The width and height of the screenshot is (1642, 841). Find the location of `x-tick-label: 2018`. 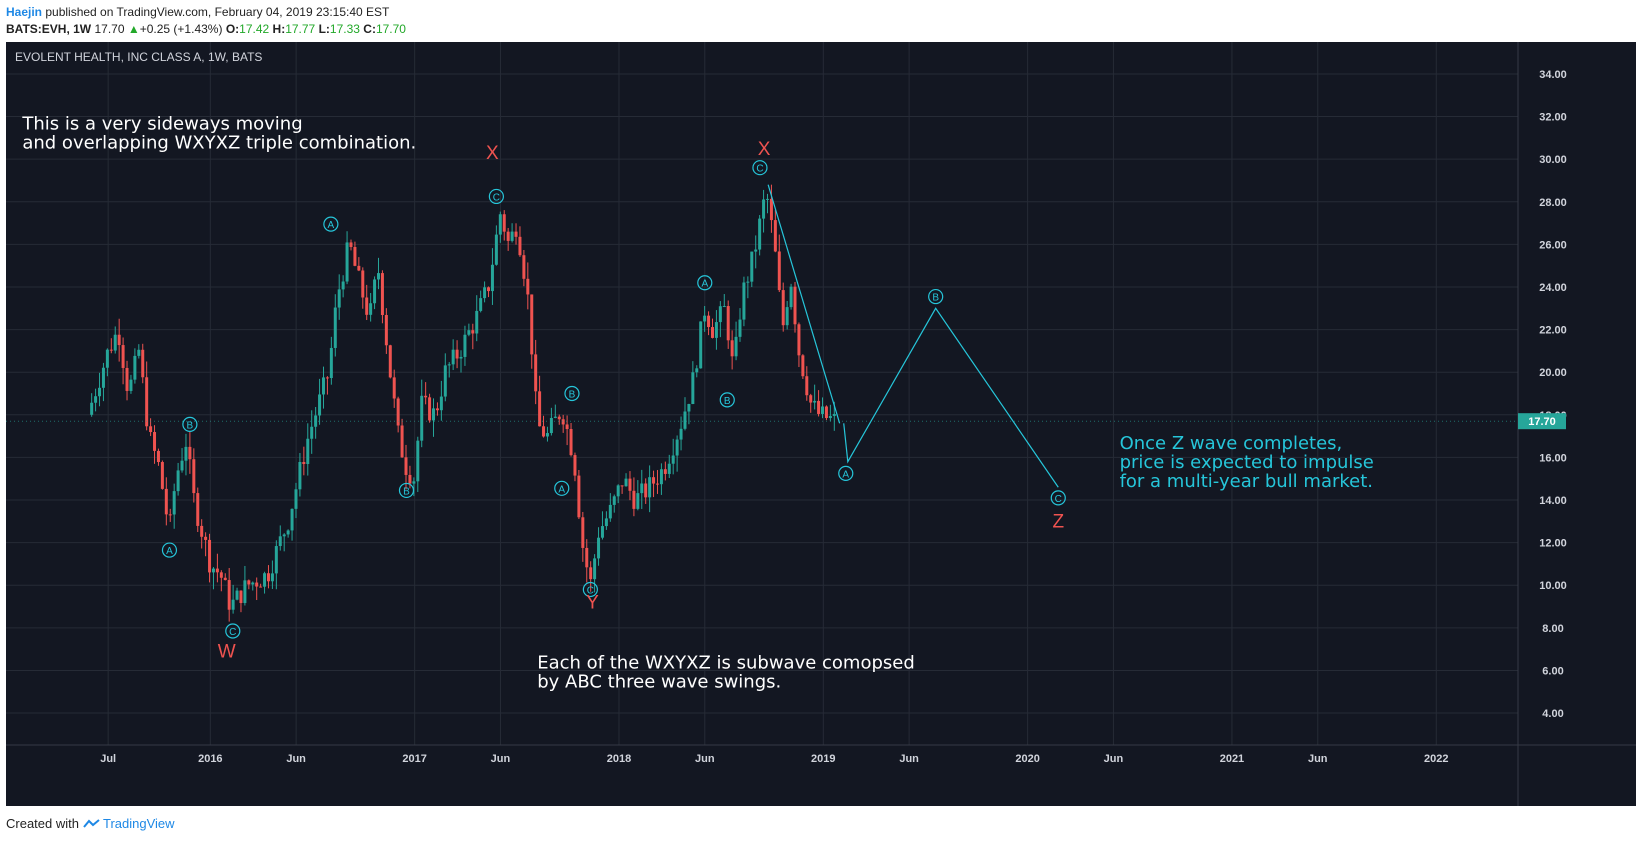

x-tick-label: 2018 is located at coordinates (619, 759).